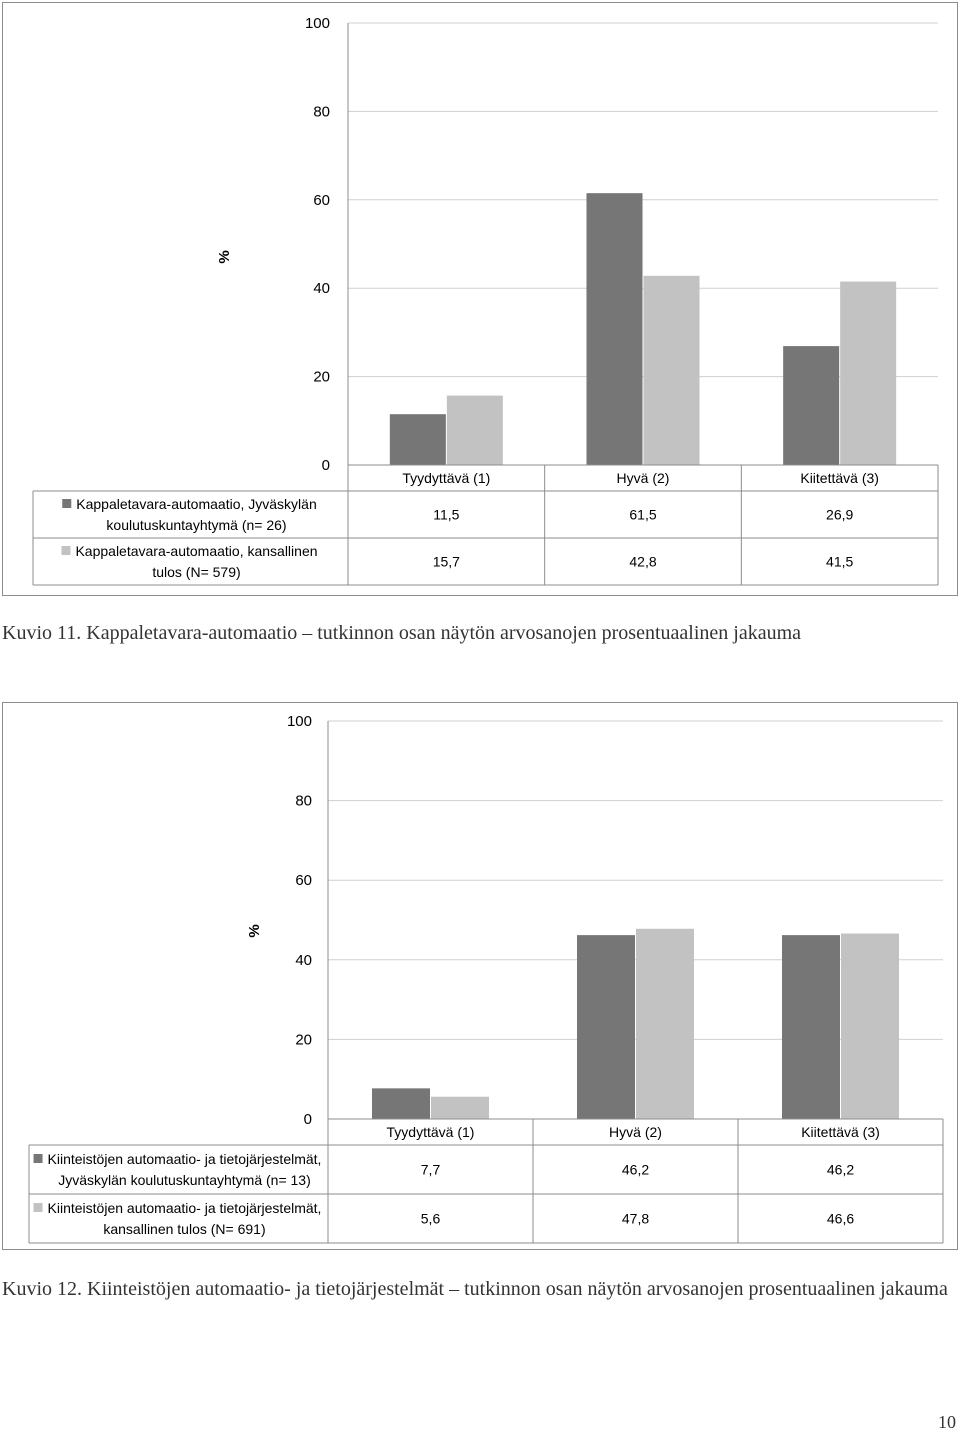 The image size is (960, 1433). Describe the element at coordinates (254, 930) in the screenshot. I see `chart2-y-axis-label: %` at that location.